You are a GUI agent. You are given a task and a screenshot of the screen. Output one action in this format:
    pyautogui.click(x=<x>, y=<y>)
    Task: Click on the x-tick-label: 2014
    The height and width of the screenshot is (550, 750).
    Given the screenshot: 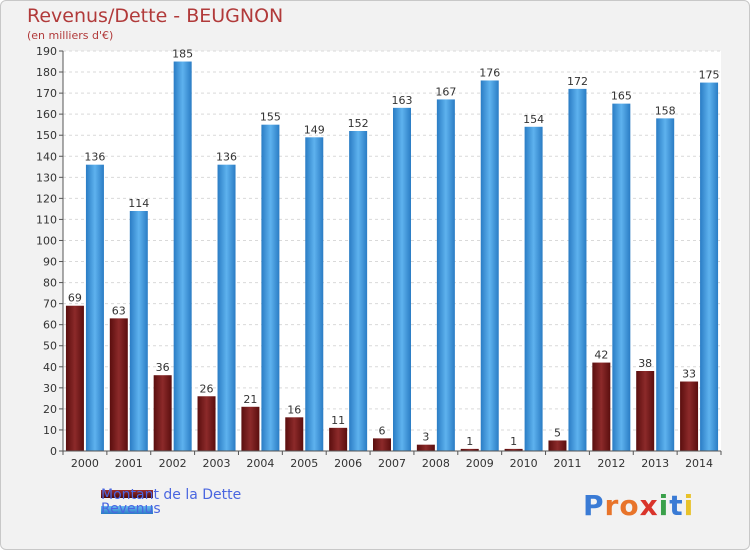 What is the action you would take?
    pyautogui.click(x=699, y=463)
    